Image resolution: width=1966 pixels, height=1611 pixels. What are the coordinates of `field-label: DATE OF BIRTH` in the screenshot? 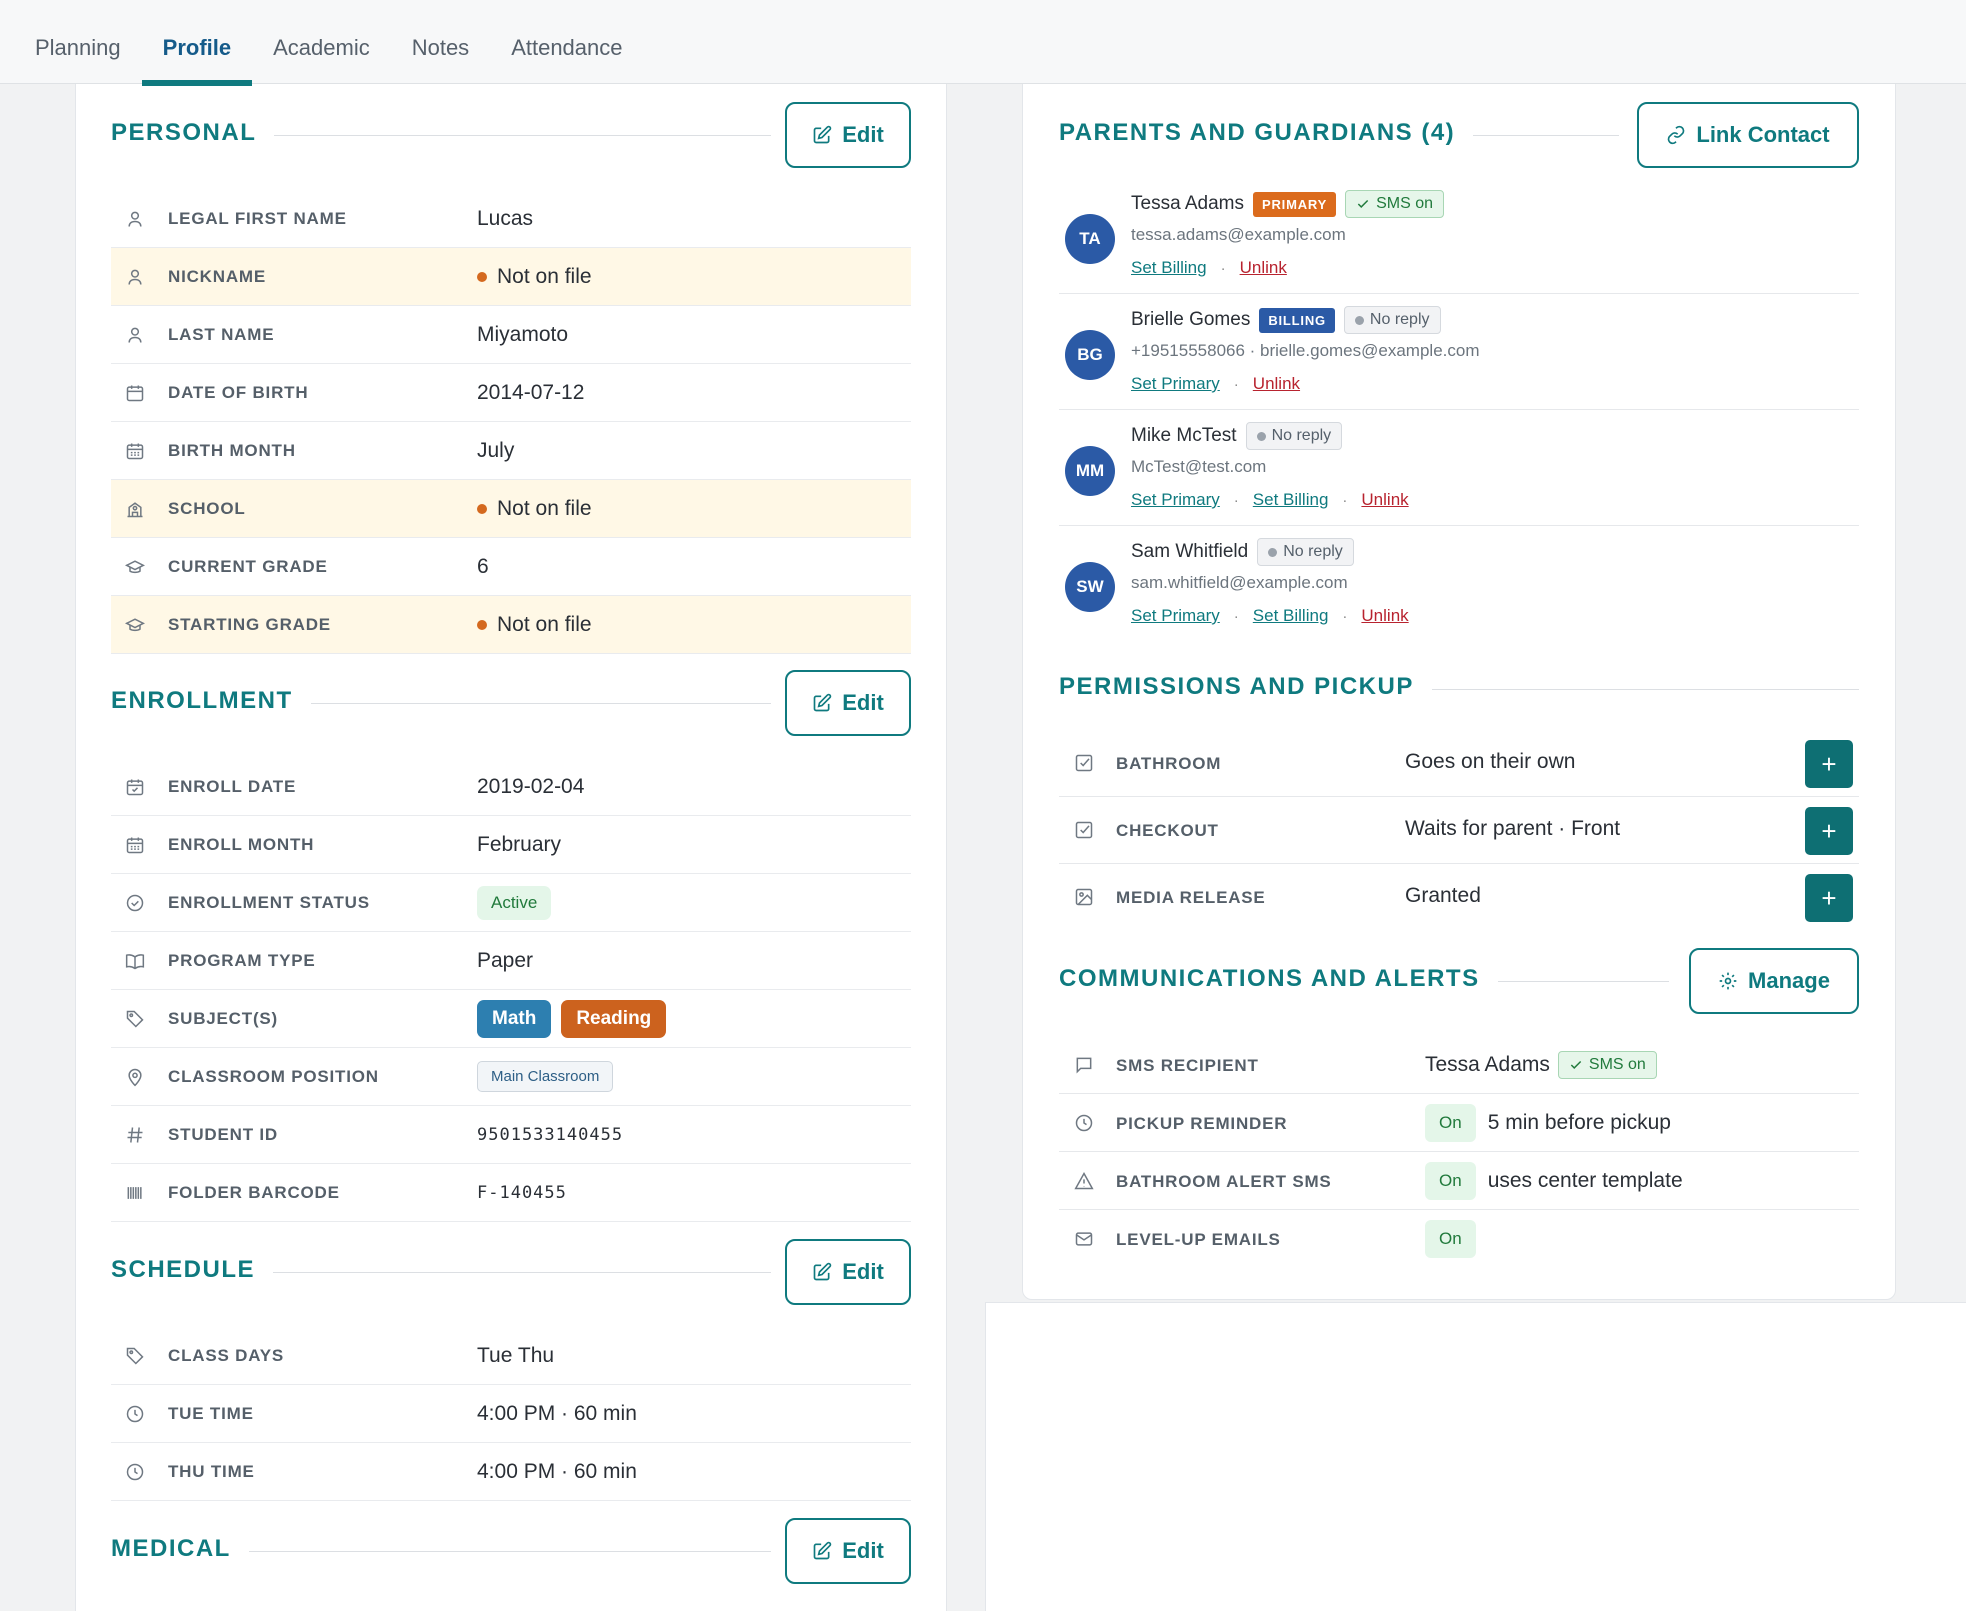 It's located at (238, 392).